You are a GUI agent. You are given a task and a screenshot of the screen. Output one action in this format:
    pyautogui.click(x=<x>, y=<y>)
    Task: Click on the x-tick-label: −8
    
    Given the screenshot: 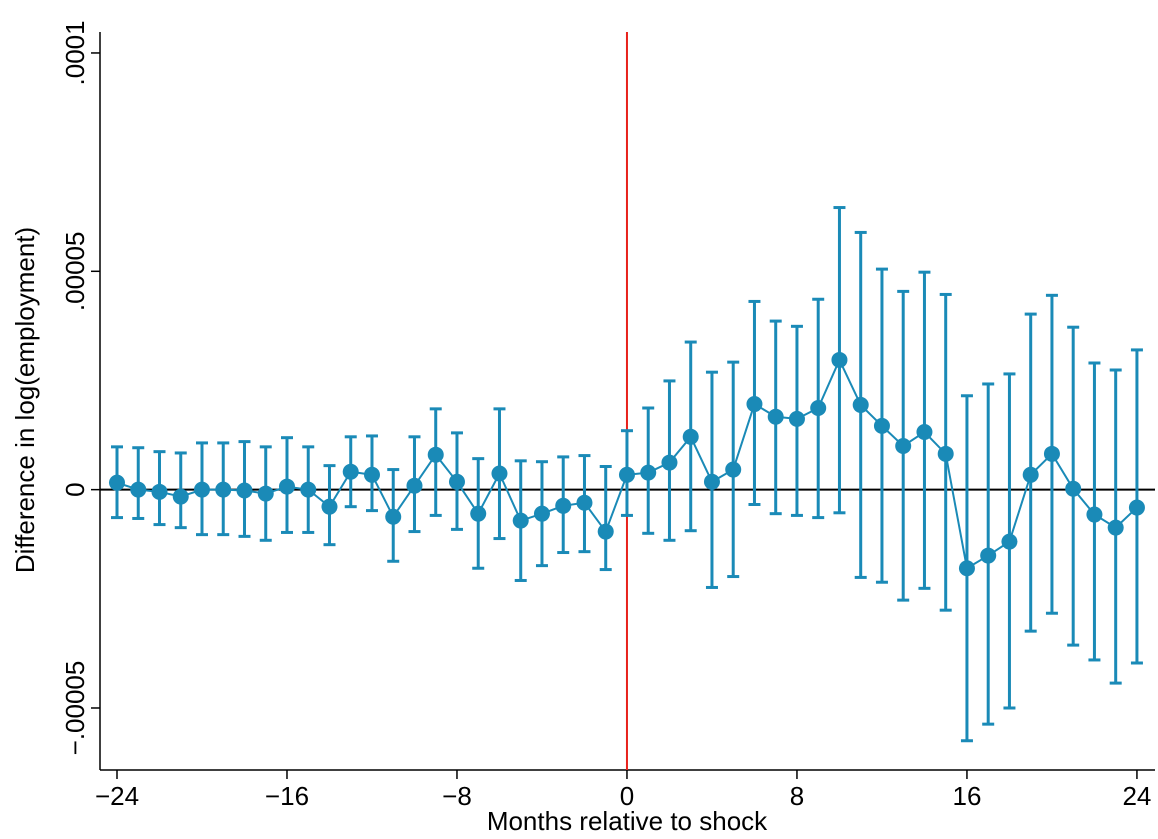 What is the action you would take?
    pyautogui.click(x=457, y=796)
    